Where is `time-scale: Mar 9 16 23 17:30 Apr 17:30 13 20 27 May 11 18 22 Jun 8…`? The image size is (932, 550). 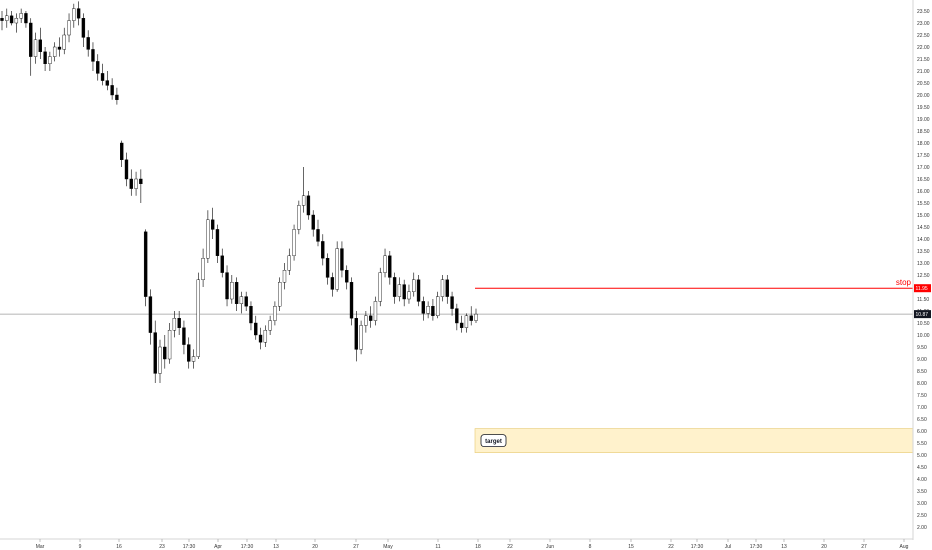 time-scale: Mar 9 16 23 17:30 Apr 17:30 13 20 27 May 11 18 22 Jun 8… is located at coordinates (472, 544).